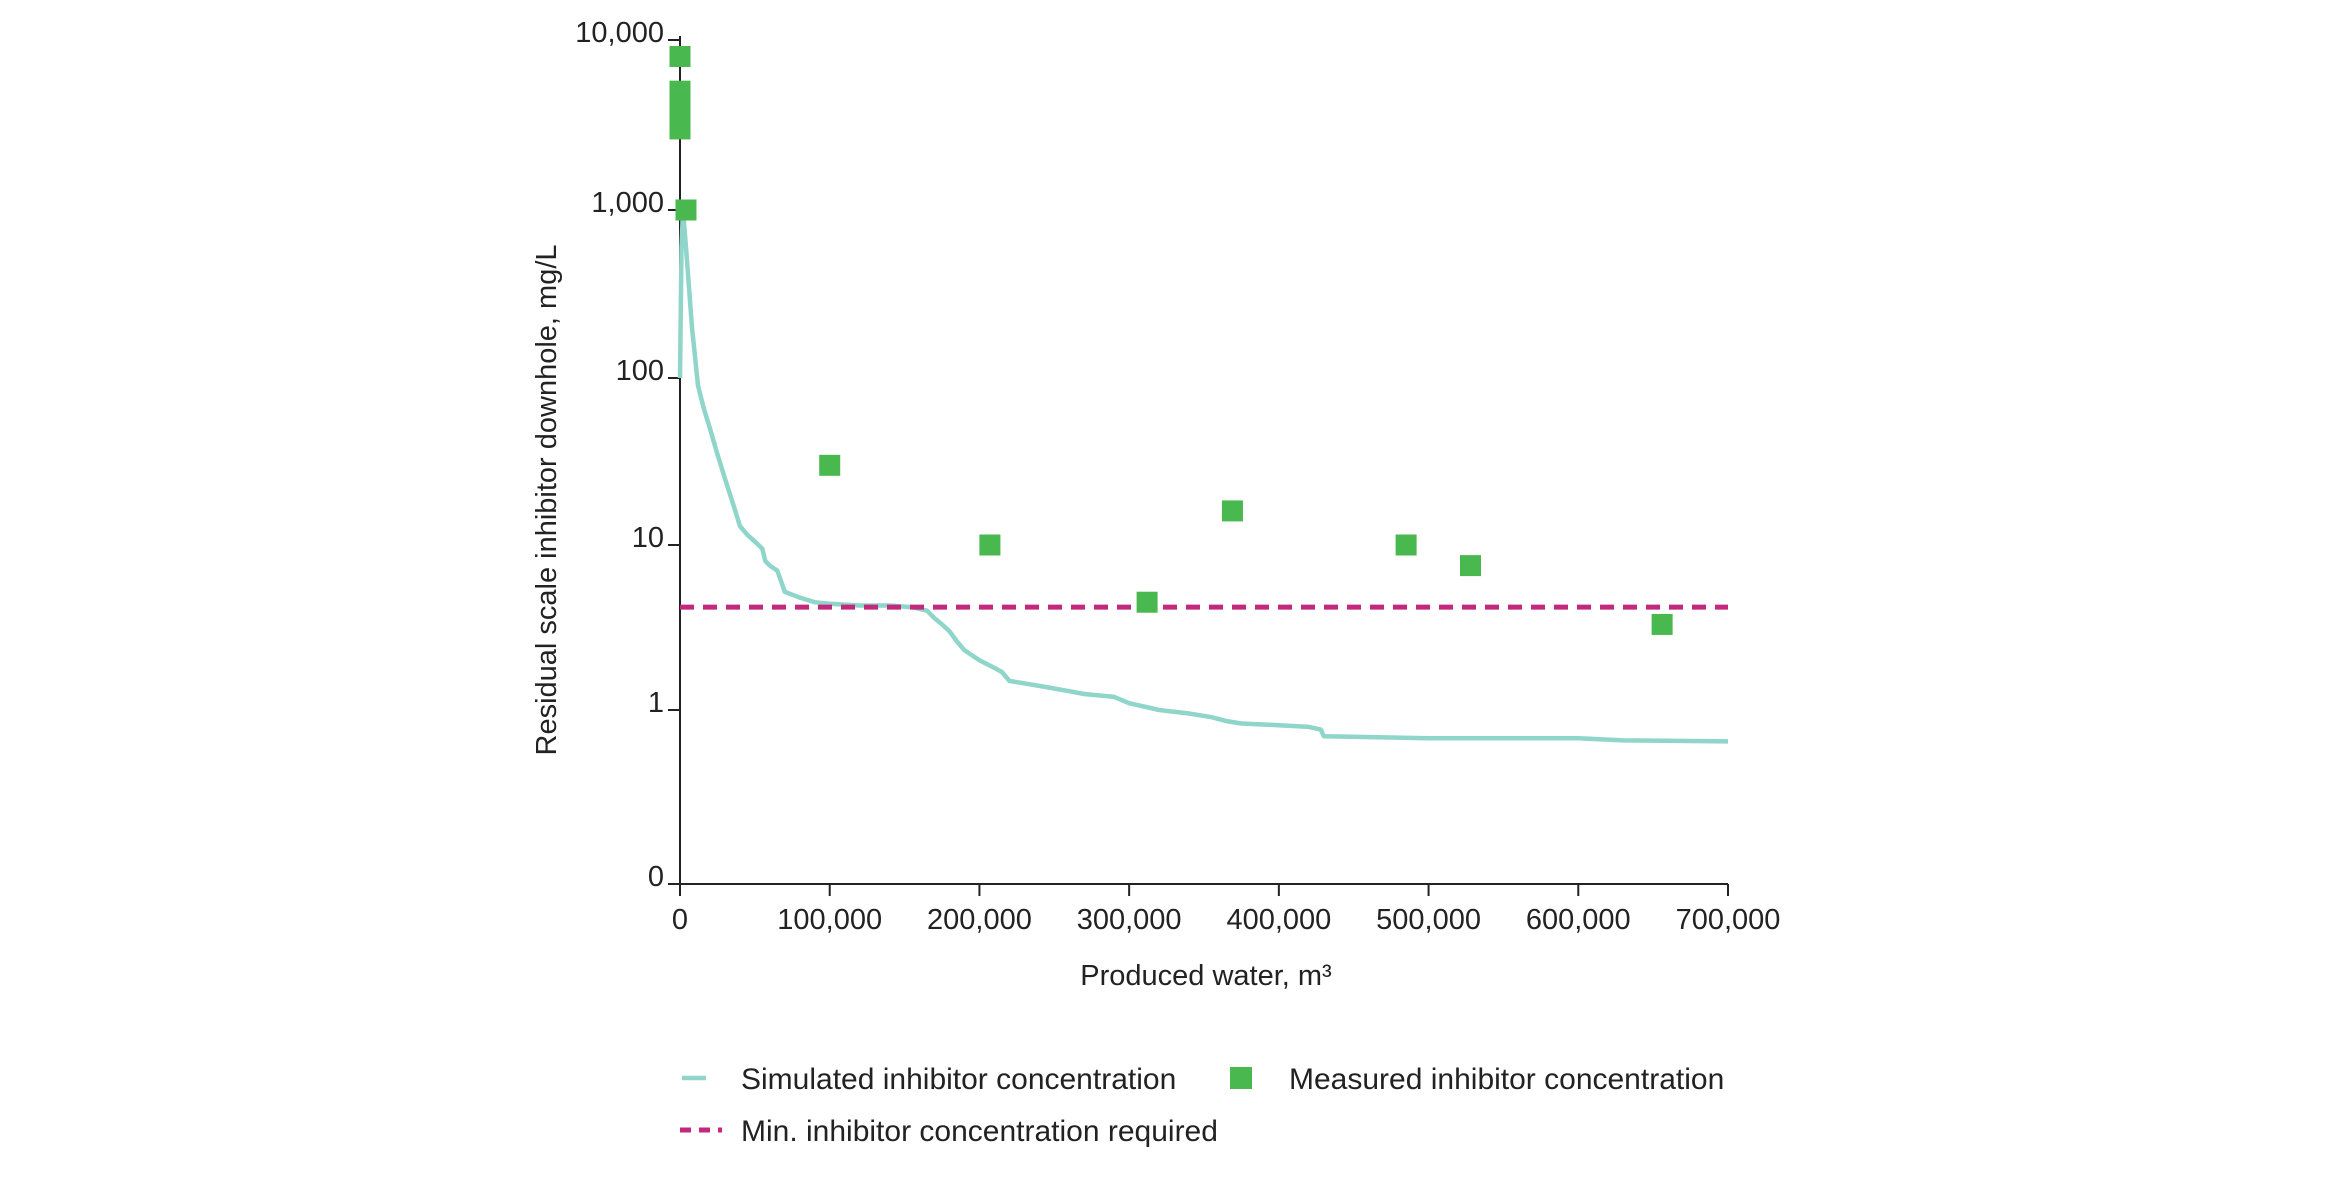 This screenshot has height=1177, width=2336. I want to click on y-tick-label: 10, so click(648, 538).